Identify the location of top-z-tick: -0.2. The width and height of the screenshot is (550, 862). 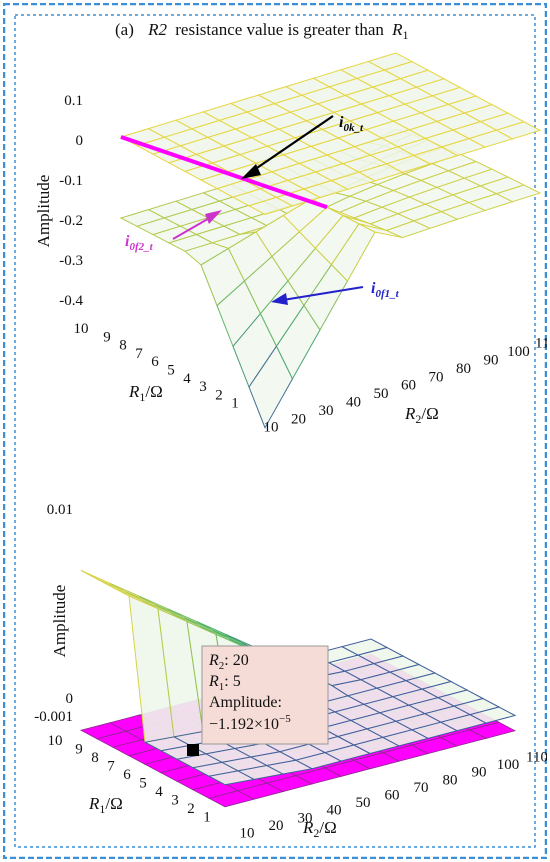
(71, 221).